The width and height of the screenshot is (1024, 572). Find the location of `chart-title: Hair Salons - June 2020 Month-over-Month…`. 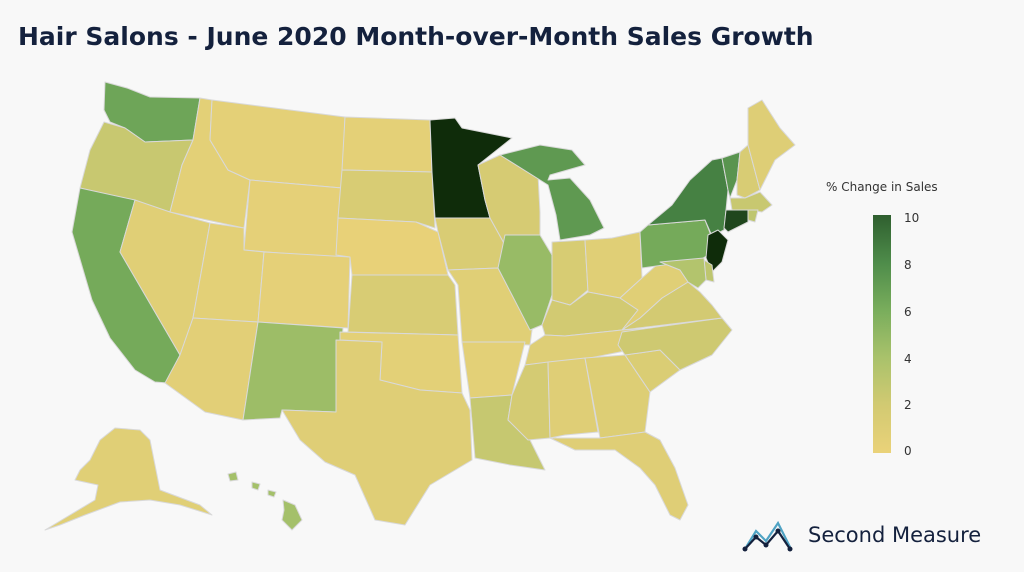

chart-title: Hair Salons - June 2020 Month-over-Month… is located at coordinates (416, 36).